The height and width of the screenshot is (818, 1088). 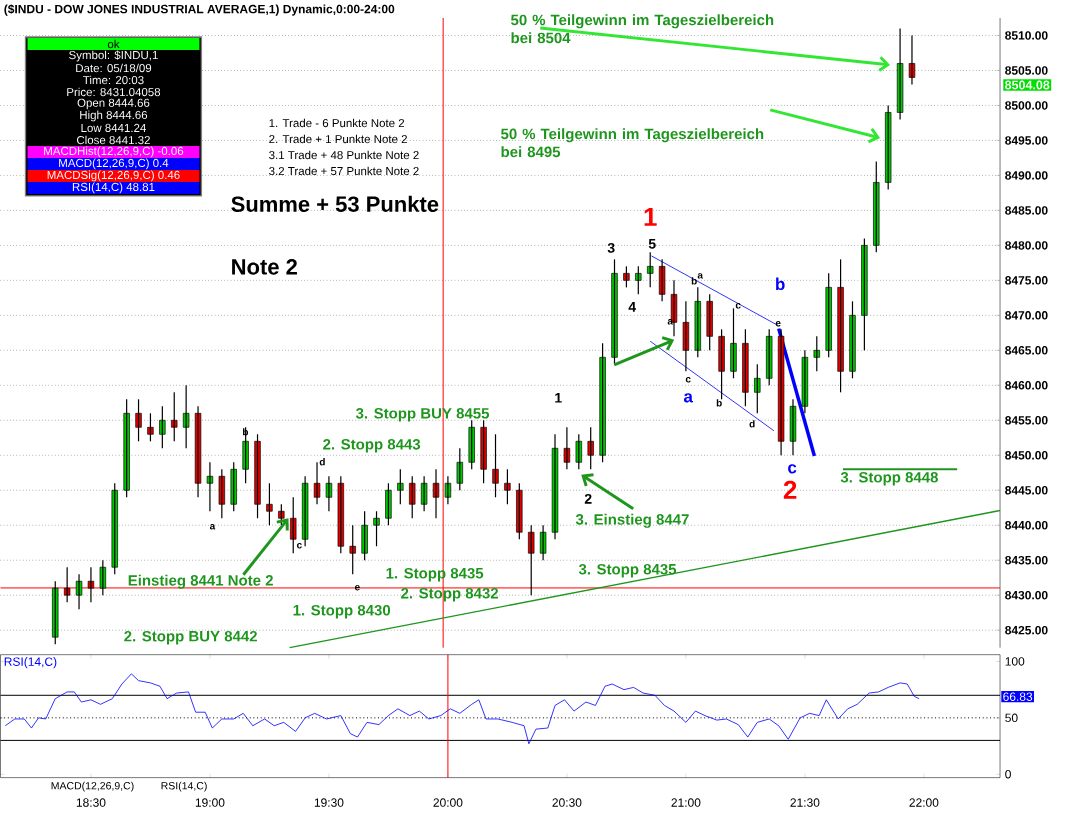 I want to click on y-tick-label: 8490.00, so click(x=1026, y=175).